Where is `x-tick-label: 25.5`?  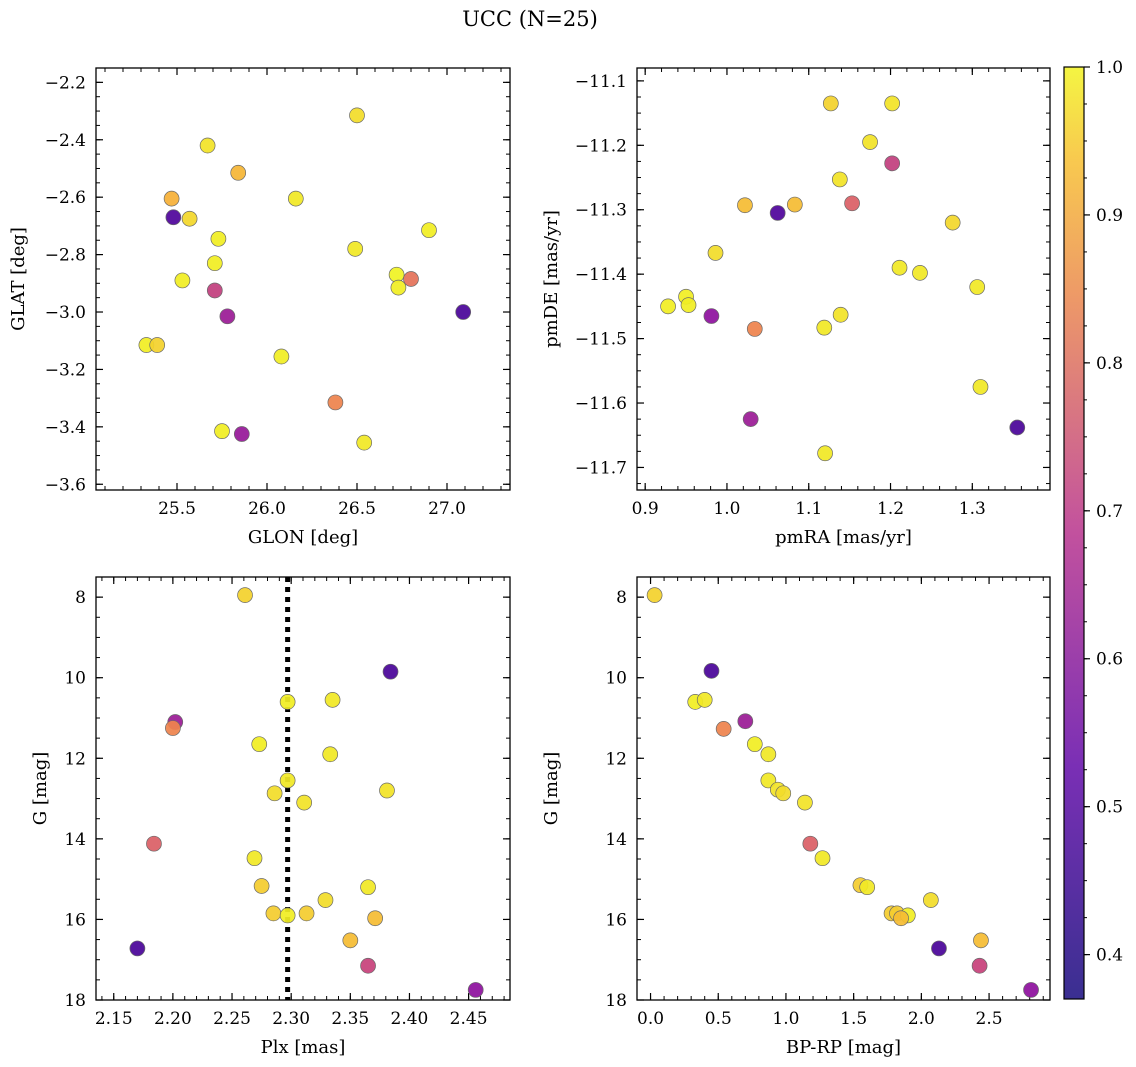
x-tick-label: 25.5 is located at coordinates (177, 509).